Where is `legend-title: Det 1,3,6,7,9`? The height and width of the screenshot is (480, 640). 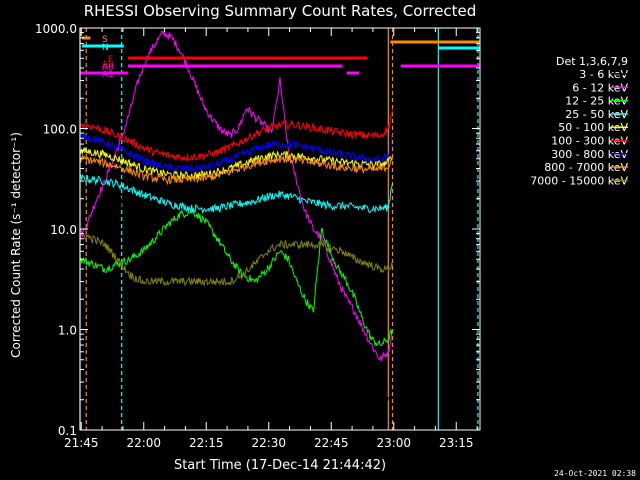
legend-title: Det 1,3,6,7,9 is located at coordinates (592, 61).